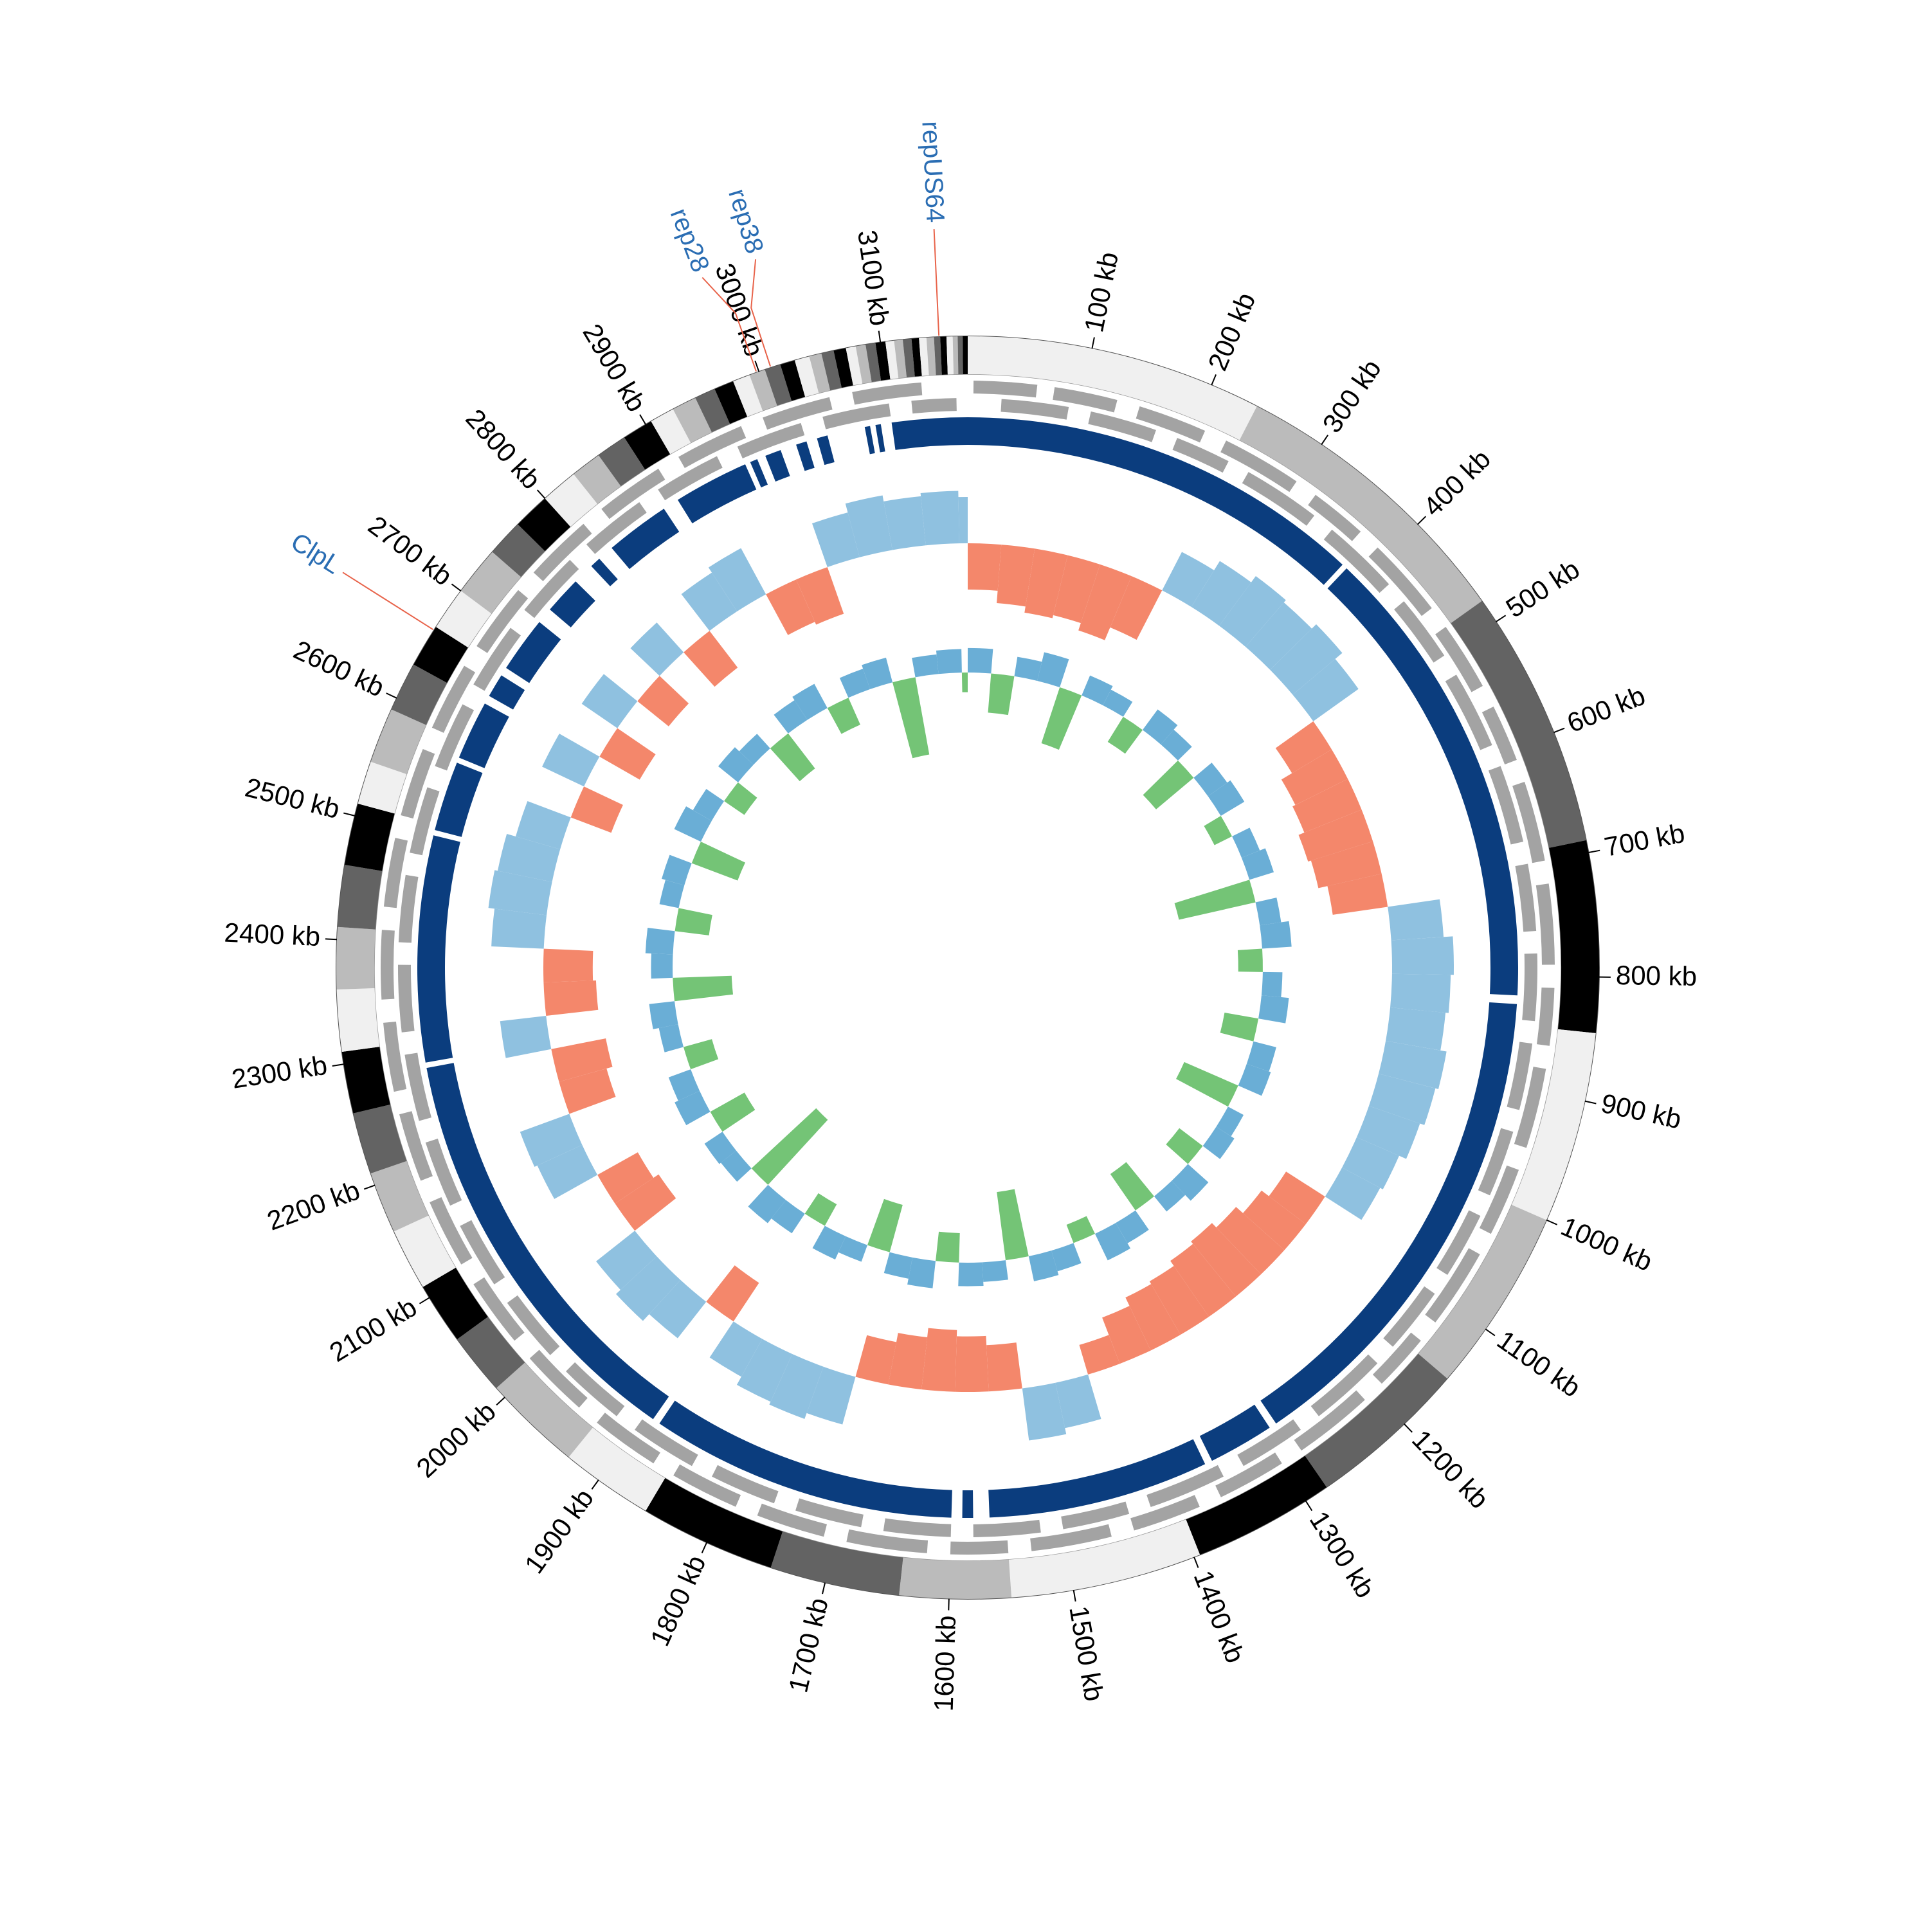 This screenshot has height=1932, width=1929. Describe the element at coordinates (1657, 975) in the screenshot. I see `x-tick-label: 800 kb` at that location.